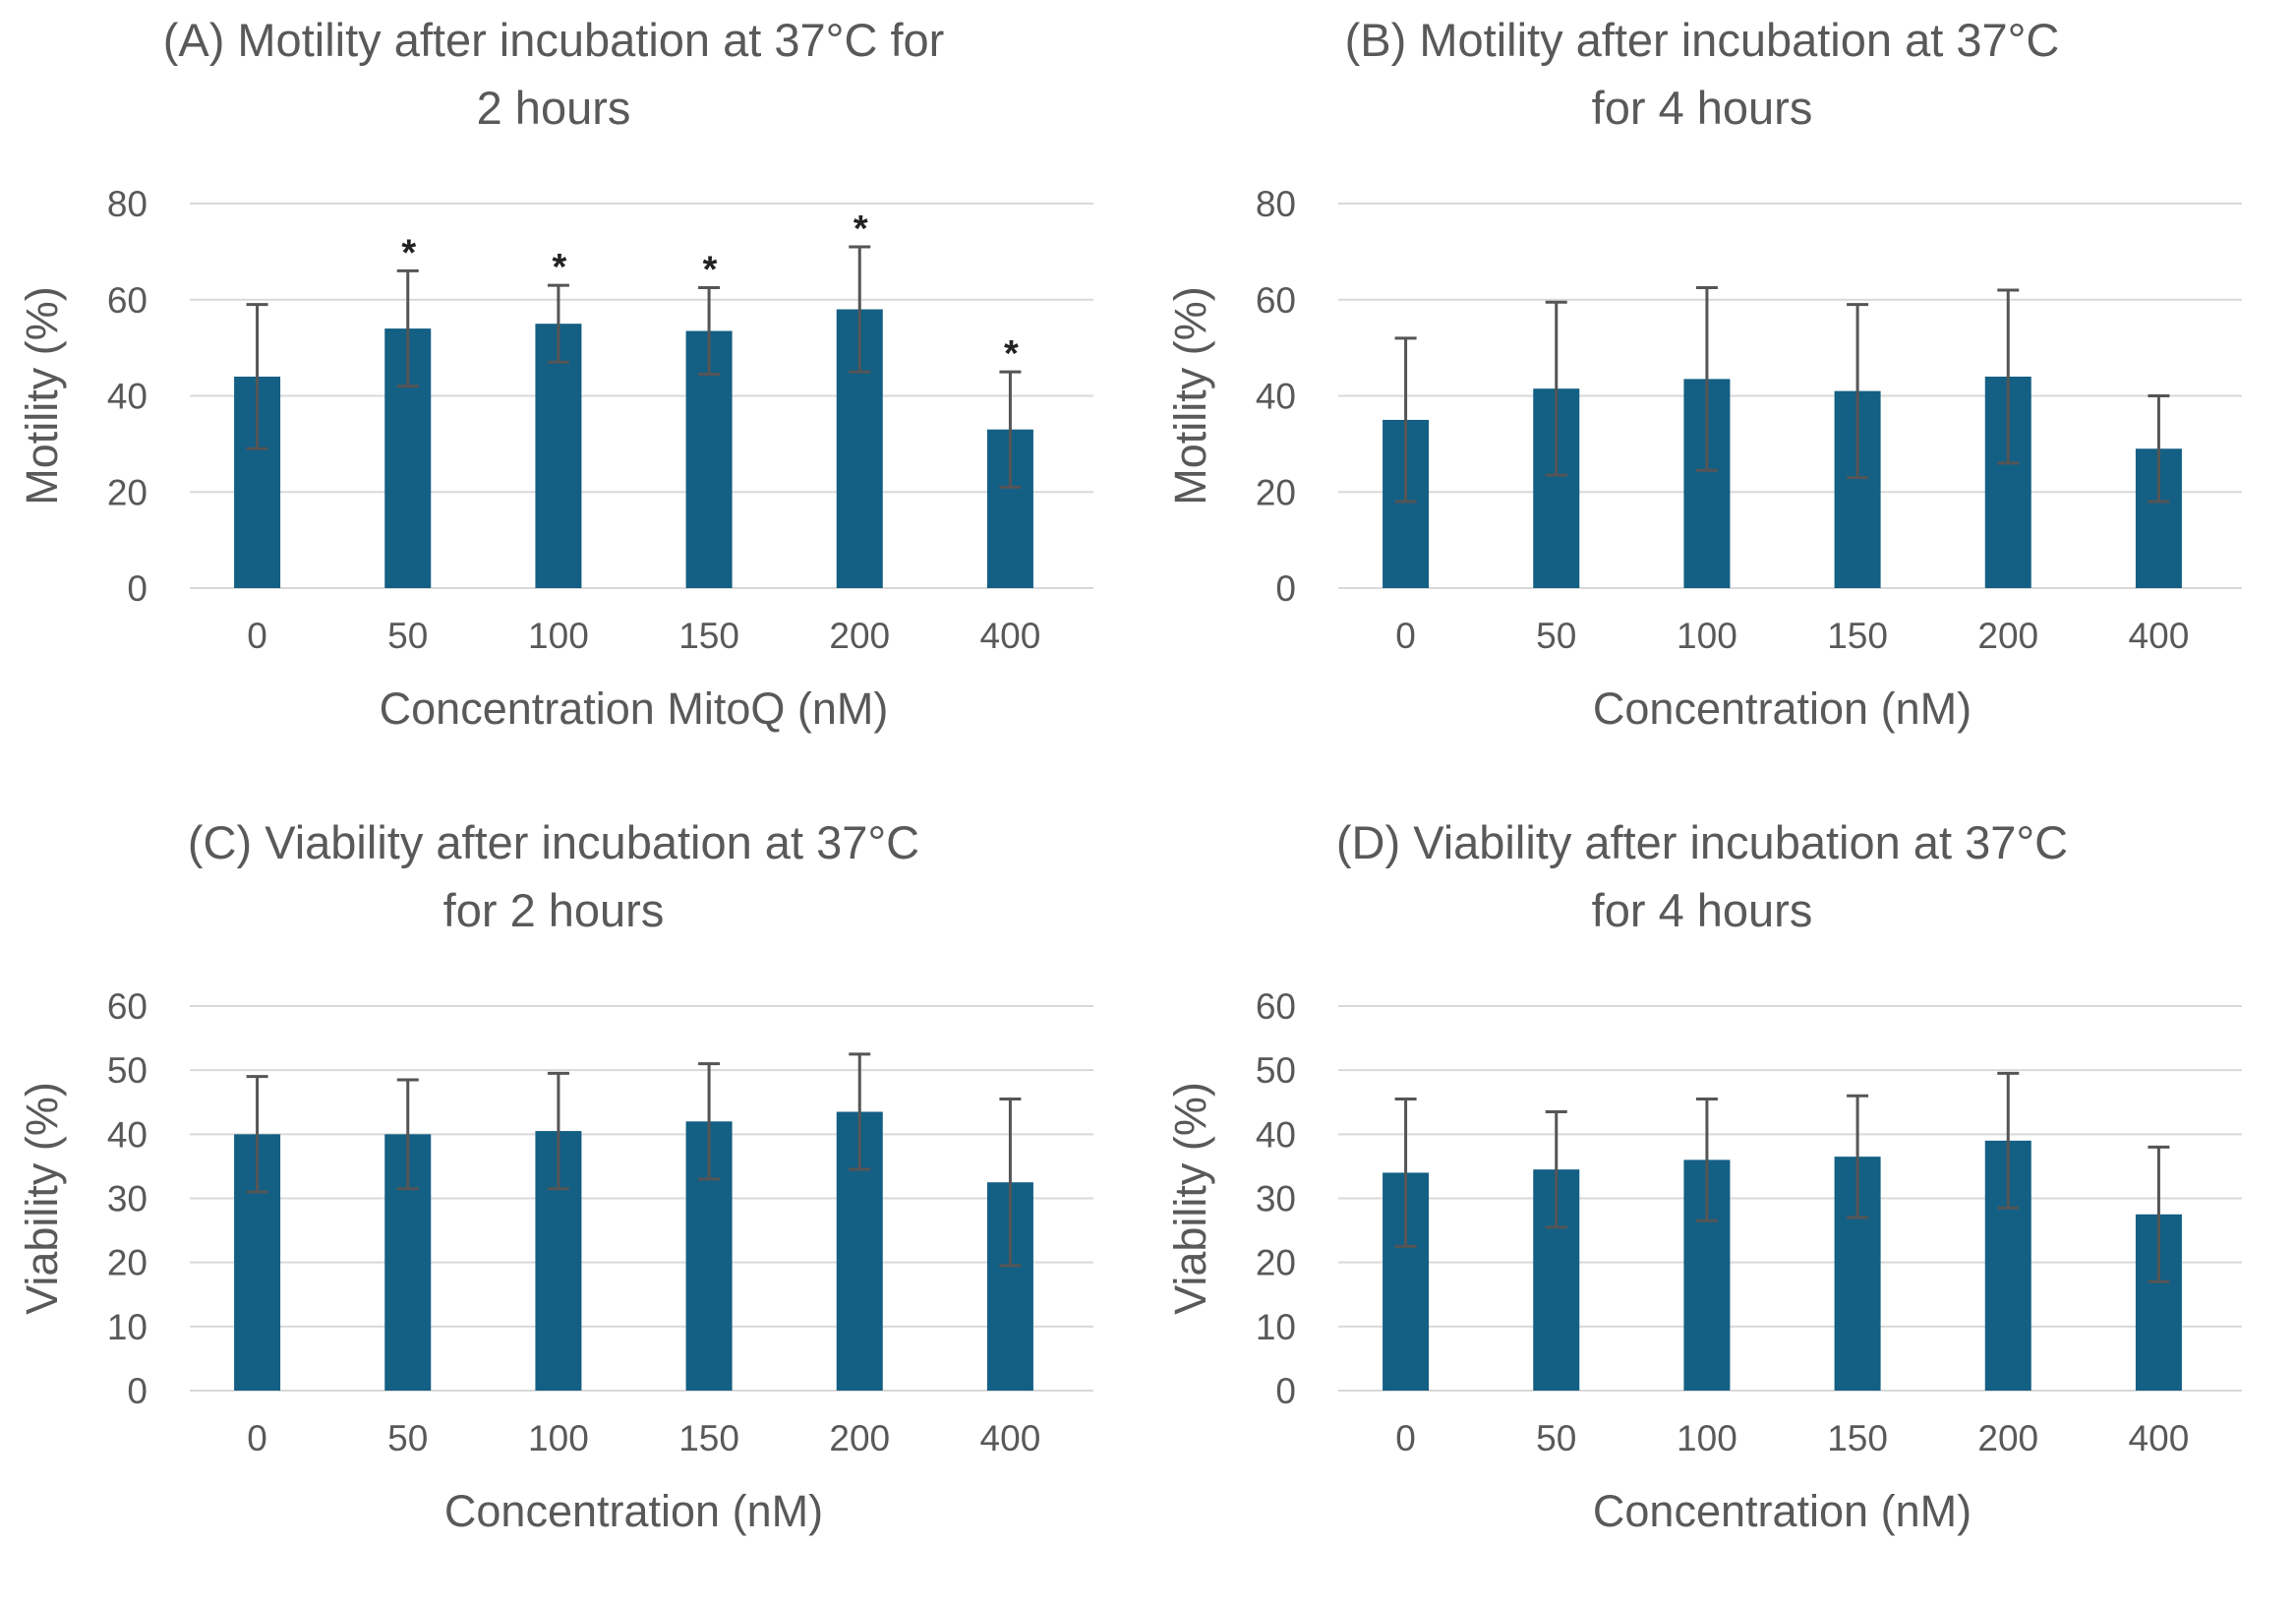  What do you see at coordinates (634, 708) in the screenshot?
I see `x-axis-label: Concentration MitoQ (nM)` at bounding box center [634, 708].